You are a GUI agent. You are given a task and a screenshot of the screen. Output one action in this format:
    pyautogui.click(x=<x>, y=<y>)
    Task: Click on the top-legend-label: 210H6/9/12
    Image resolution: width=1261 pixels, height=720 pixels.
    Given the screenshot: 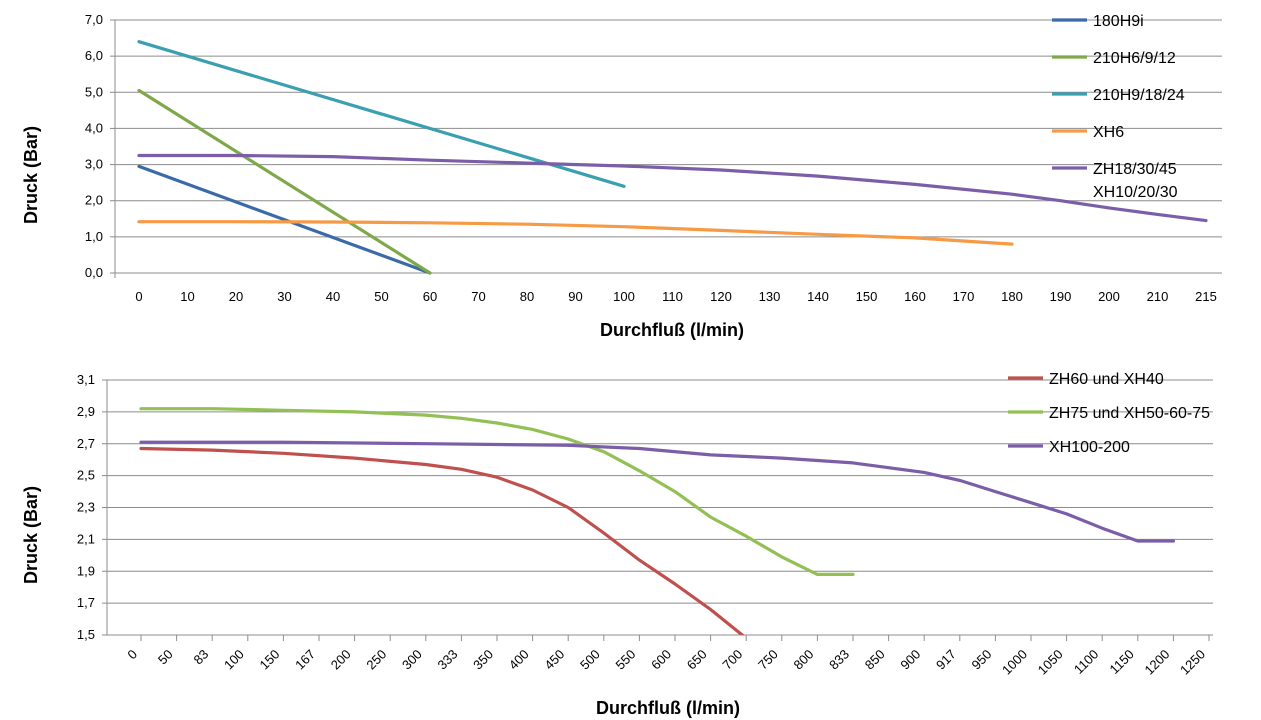 What is the action you would take?
    pyautogui.click(x=1134, y=58)
    